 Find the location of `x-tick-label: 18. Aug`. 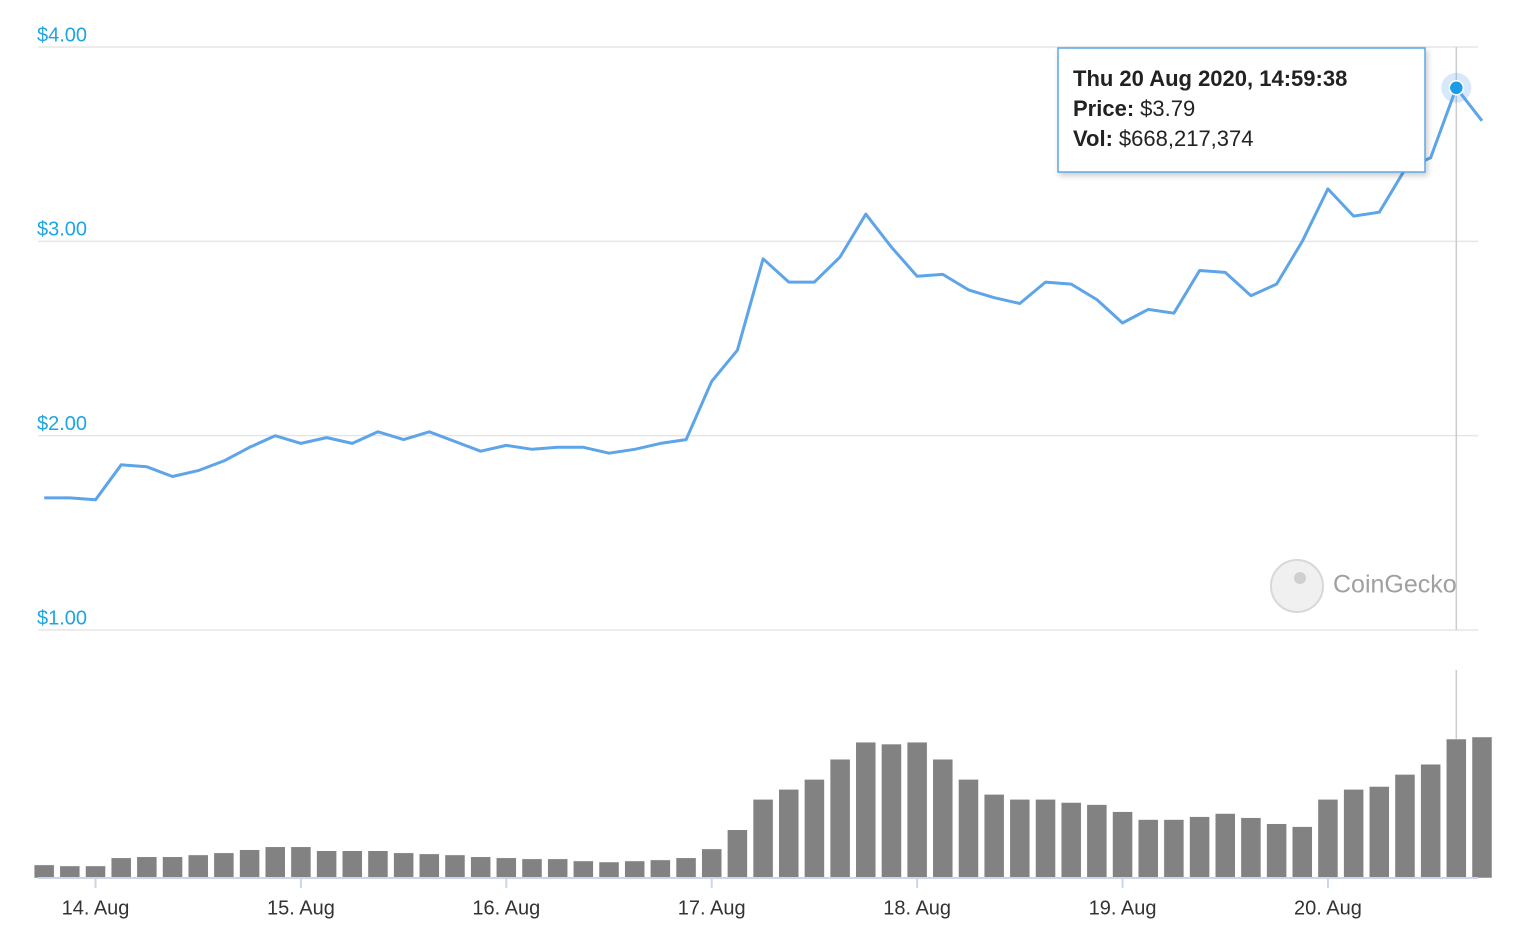

x-tick-label: 18. Aug is located at coordinates (917, 908).